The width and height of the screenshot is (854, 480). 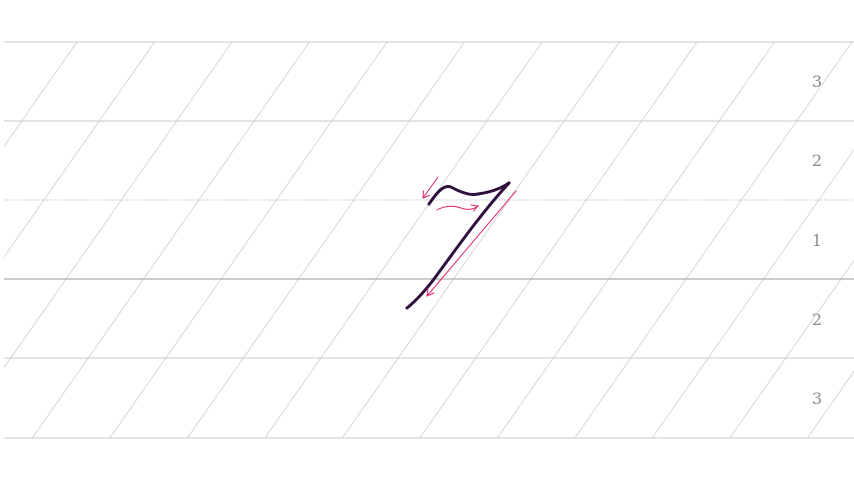 What do you see at coordinates (817, 81) in the screenshot?
I see `row-label-1: 3` at bounding box center [817, 81].